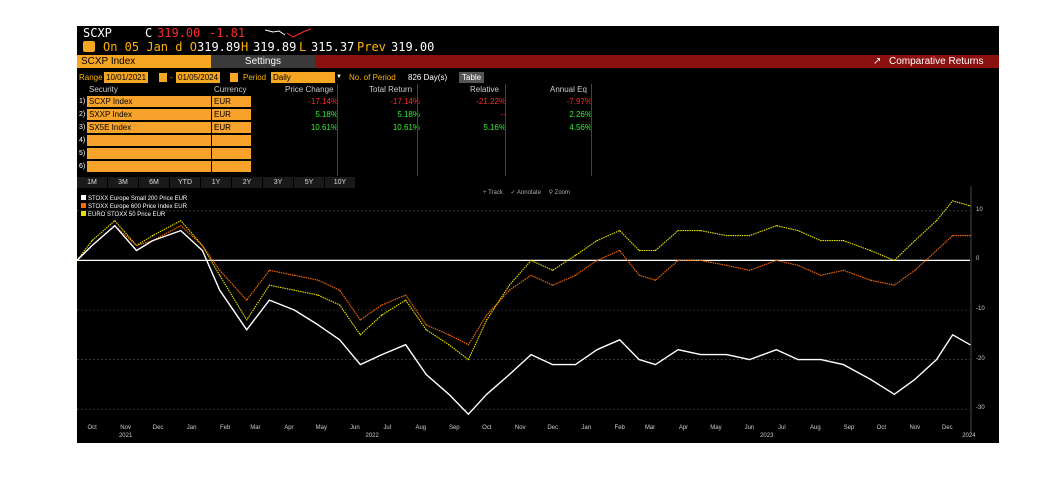  Describe the element at coordinates (493, 193) in the screenshot. I see `track-tool: + Track` at that location.